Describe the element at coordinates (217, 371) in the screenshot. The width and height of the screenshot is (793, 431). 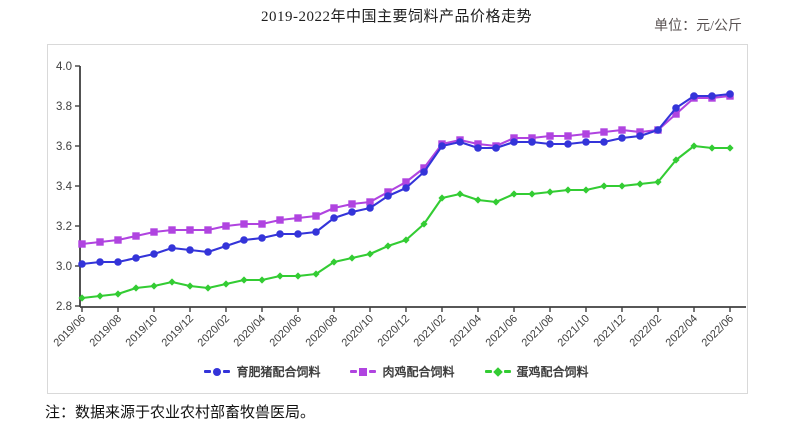
I see `line-circle-marker-icon` at that location.